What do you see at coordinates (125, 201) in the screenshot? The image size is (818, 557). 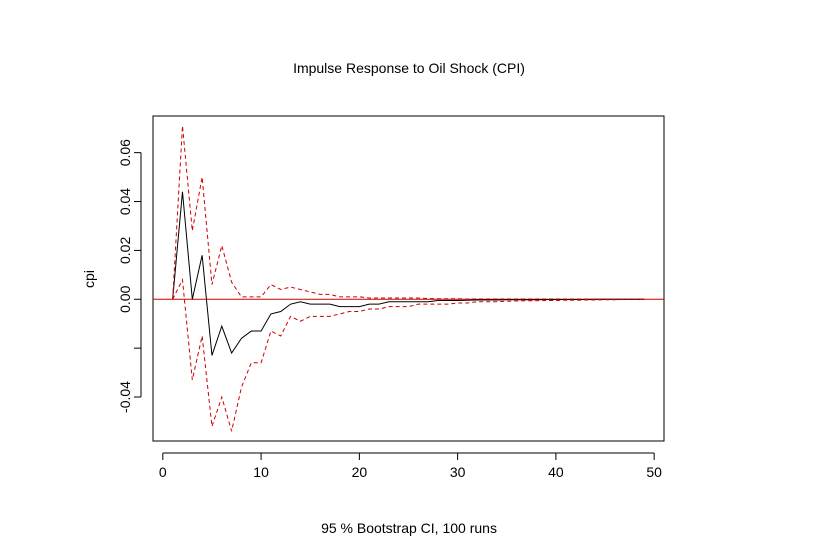 I see `y-tick-label: 0.04` at bounding box center [125, 201].